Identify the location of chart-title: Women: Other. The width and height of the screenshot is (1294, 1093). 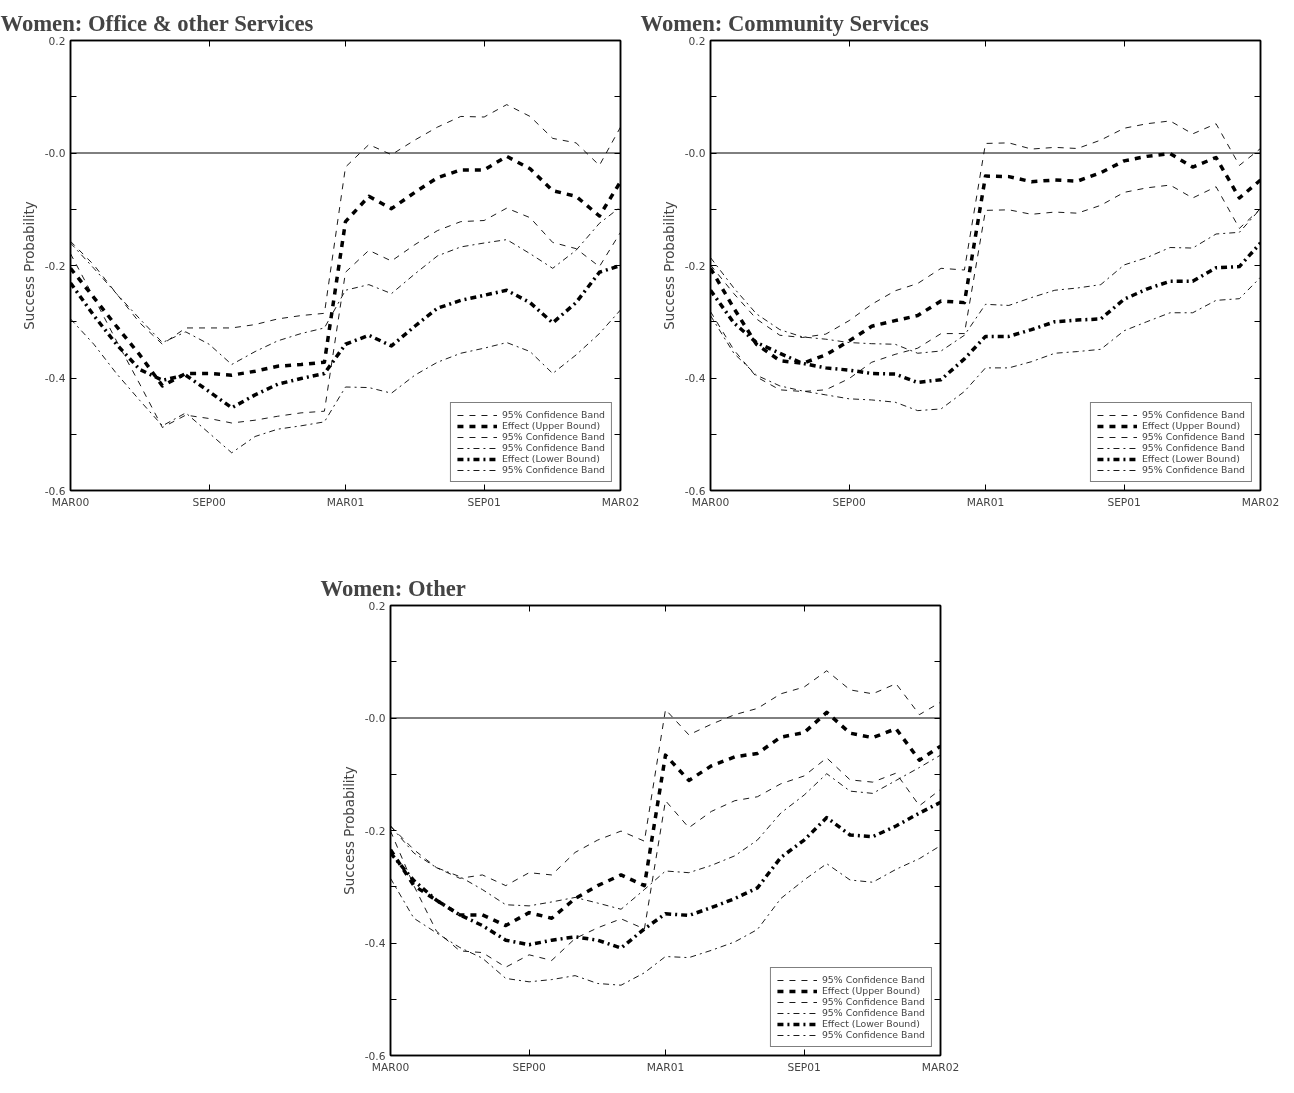
(393, 588).